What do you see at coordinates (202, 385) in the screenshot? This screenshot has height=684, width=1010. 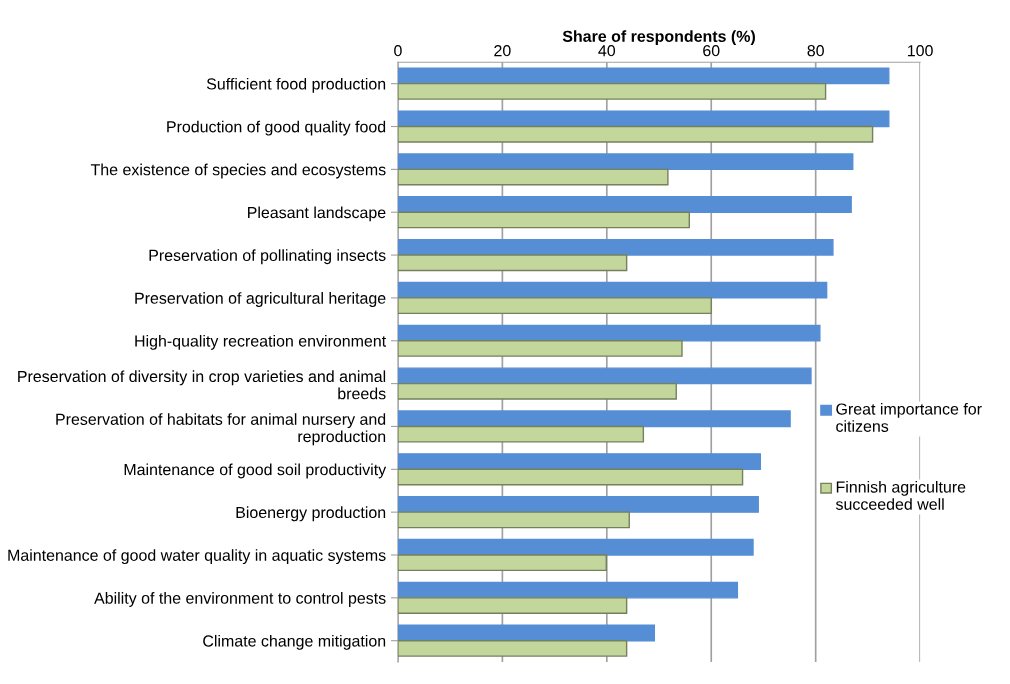 I see `y-tick-label: Preservation of diversity in crop varieties and animal breeds` at bounding box center [202, 385].